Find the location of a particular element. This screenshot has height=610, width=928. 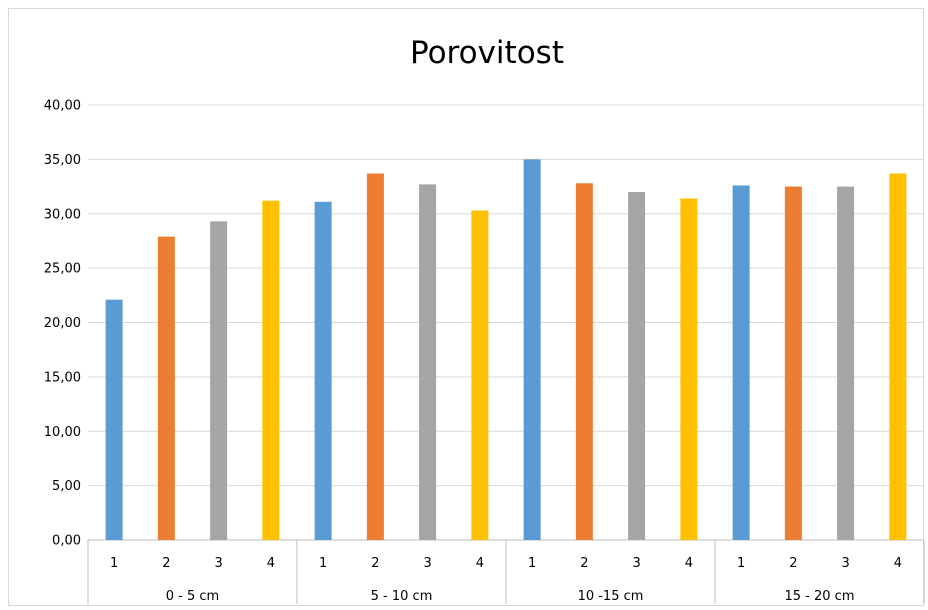

chart-title: Porovitost is located at coordinates (487, 53).